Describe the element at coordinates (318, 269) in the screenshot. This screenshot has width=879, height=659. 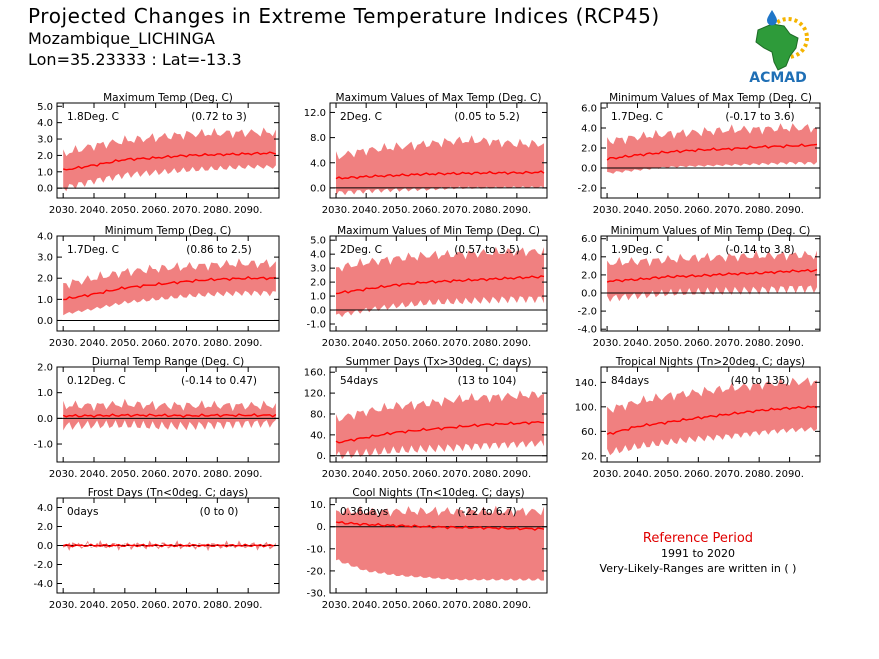
I see `y-tick-label: 3.0` at that location.